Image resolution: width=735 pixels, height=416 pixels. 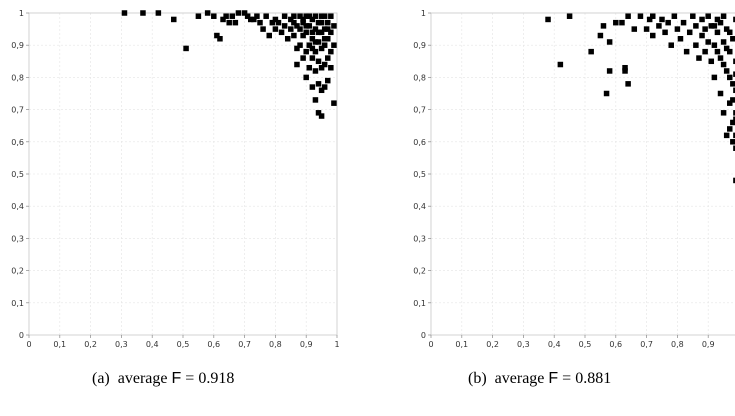 I want to click on y-tick-label: 0,1, so click(x=17, y=303).